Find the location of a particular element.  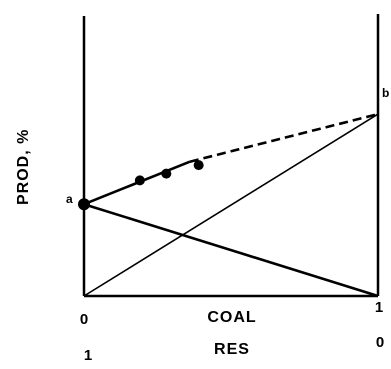

x2-tick-1: 0 is located at coordinates (380, 342).